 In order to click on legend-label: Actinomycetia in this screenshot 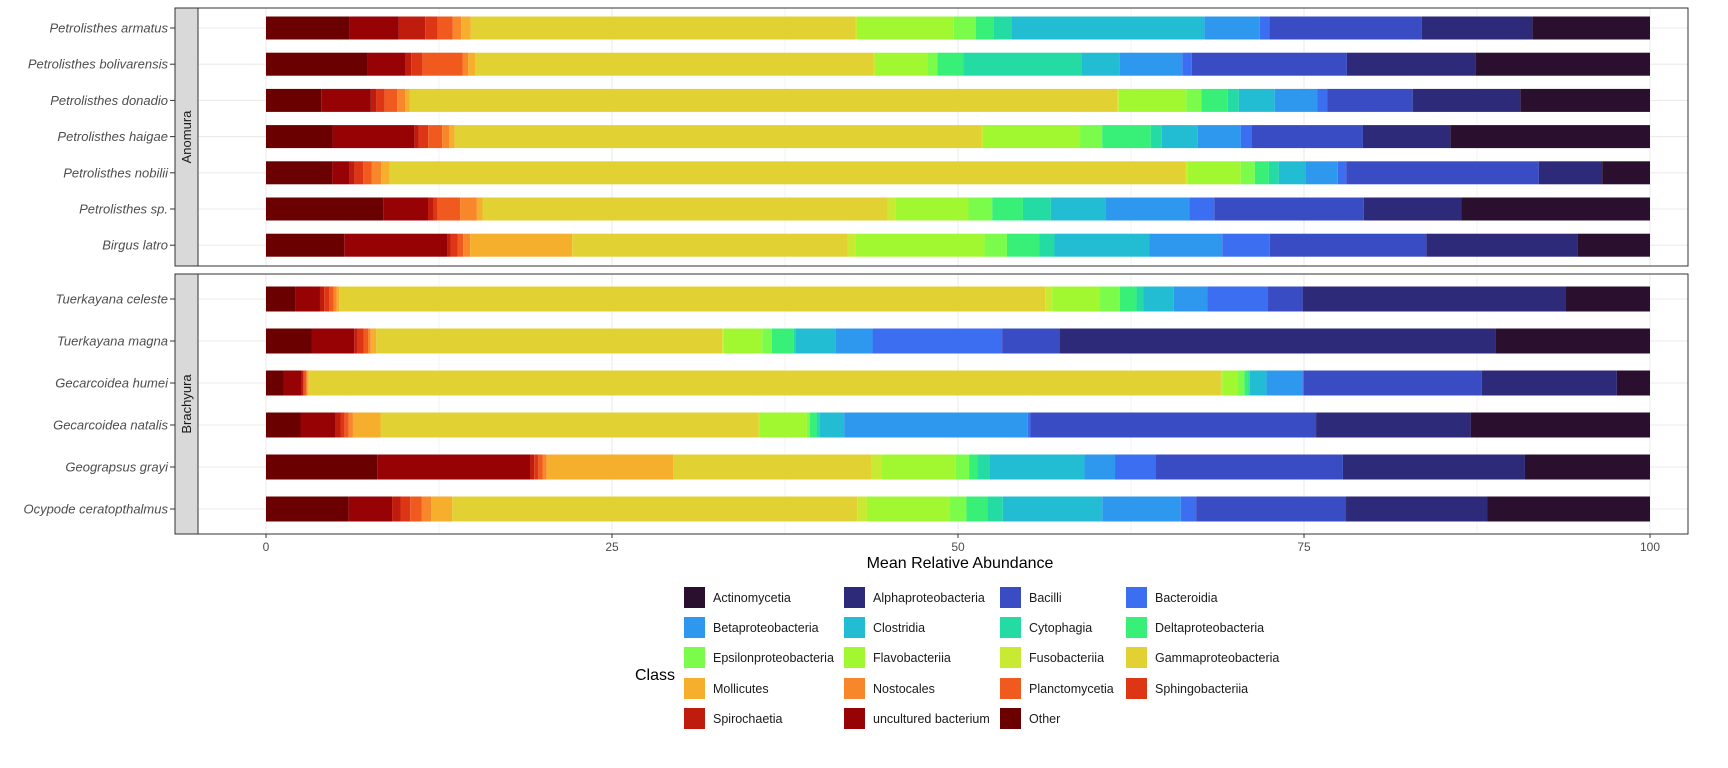, I will do `click(752, 598)`.